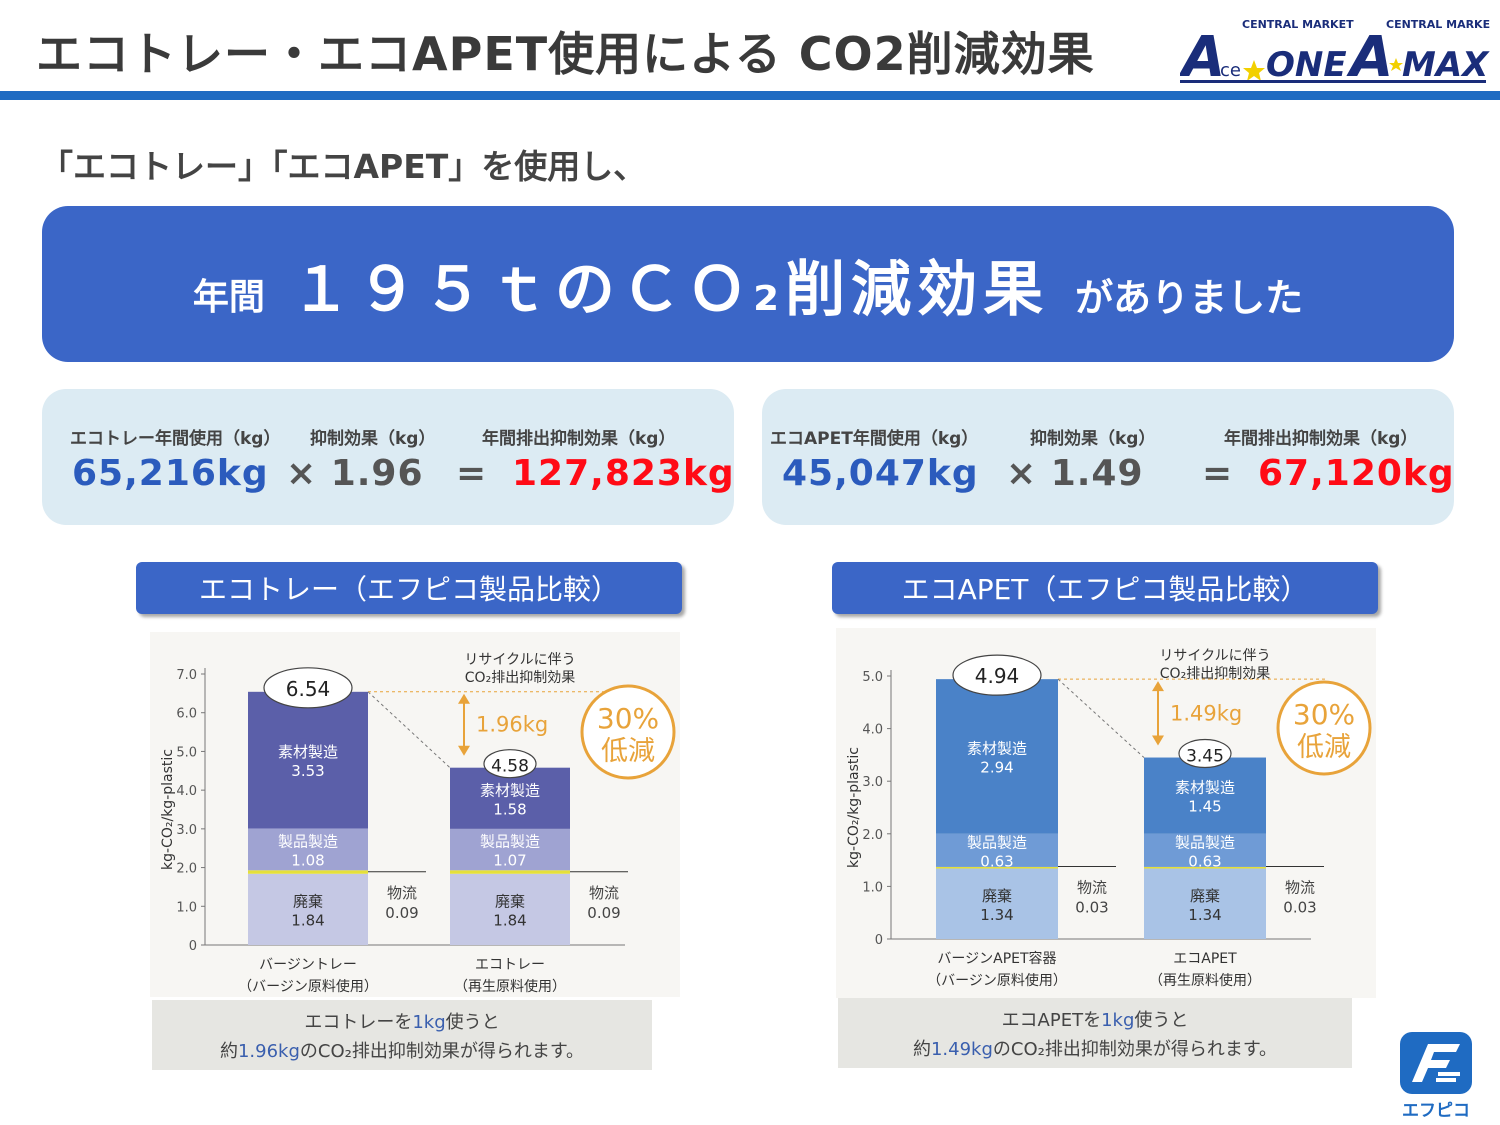 Image resolution: width=1500 pixels, height=1125 pixels. I want to click on note-tray-line2: 約1.96kgのCO₂排出抑制効果が得られます。, so click(402, 1051).